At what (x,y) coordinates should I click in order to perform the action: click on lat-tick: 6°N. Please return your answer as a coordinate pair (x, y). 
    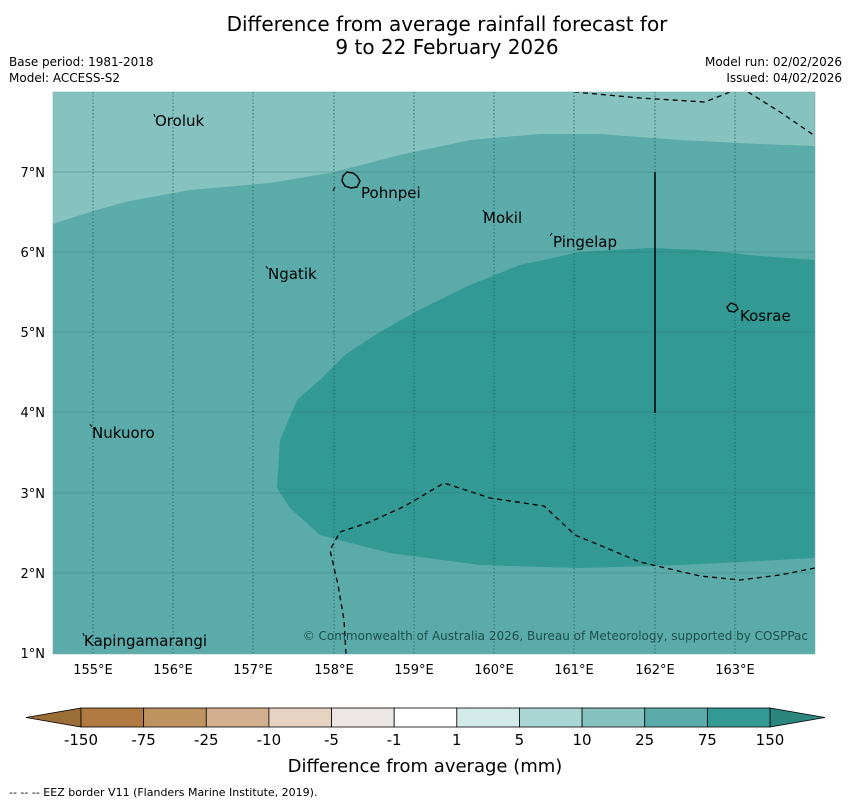
    Looking at the image, I should click on (33, 253).